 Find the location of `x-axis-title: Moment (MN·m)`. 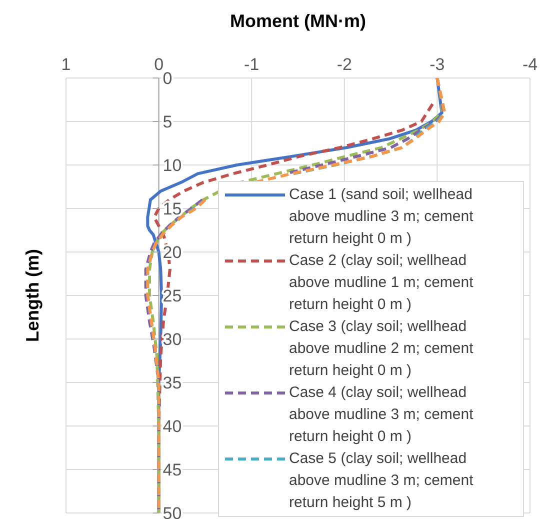

x-axis-title: Moment (MN·m) is located at coordinates (298, 20).